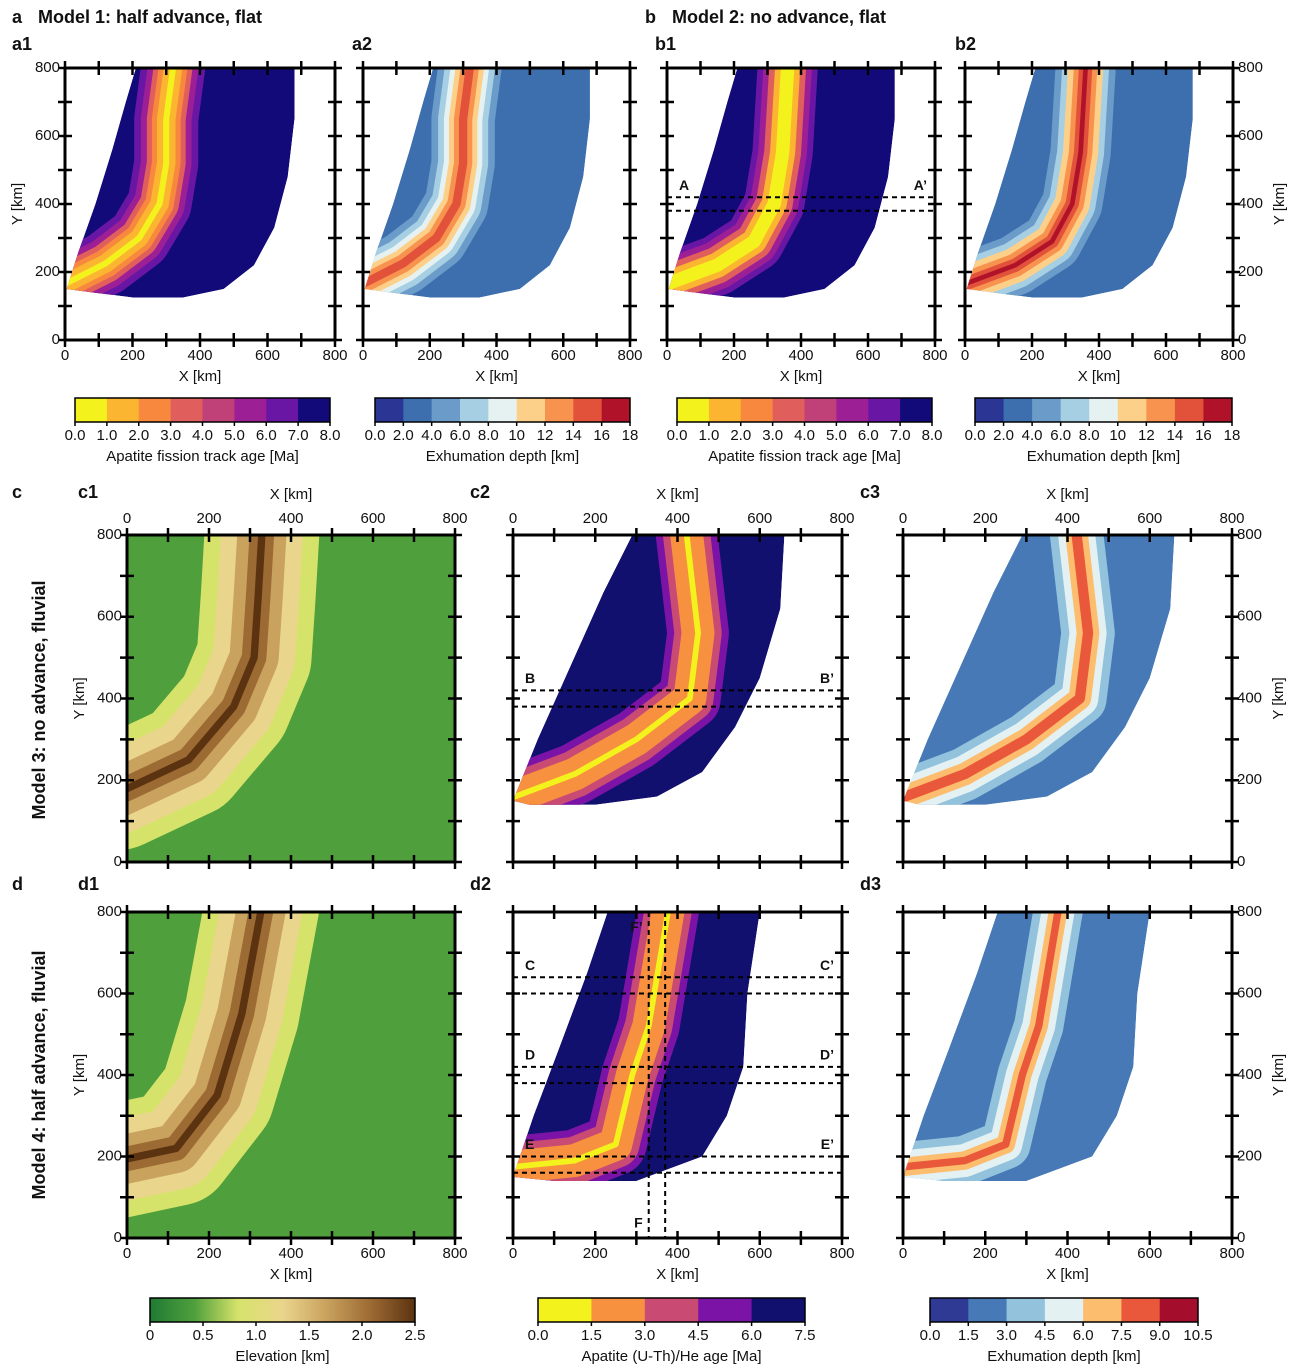 This screenshot has width=1304, height=1365. Describe the element at coordinates (530, 678) in the screenshot. I see `profile-label: B` at that location.